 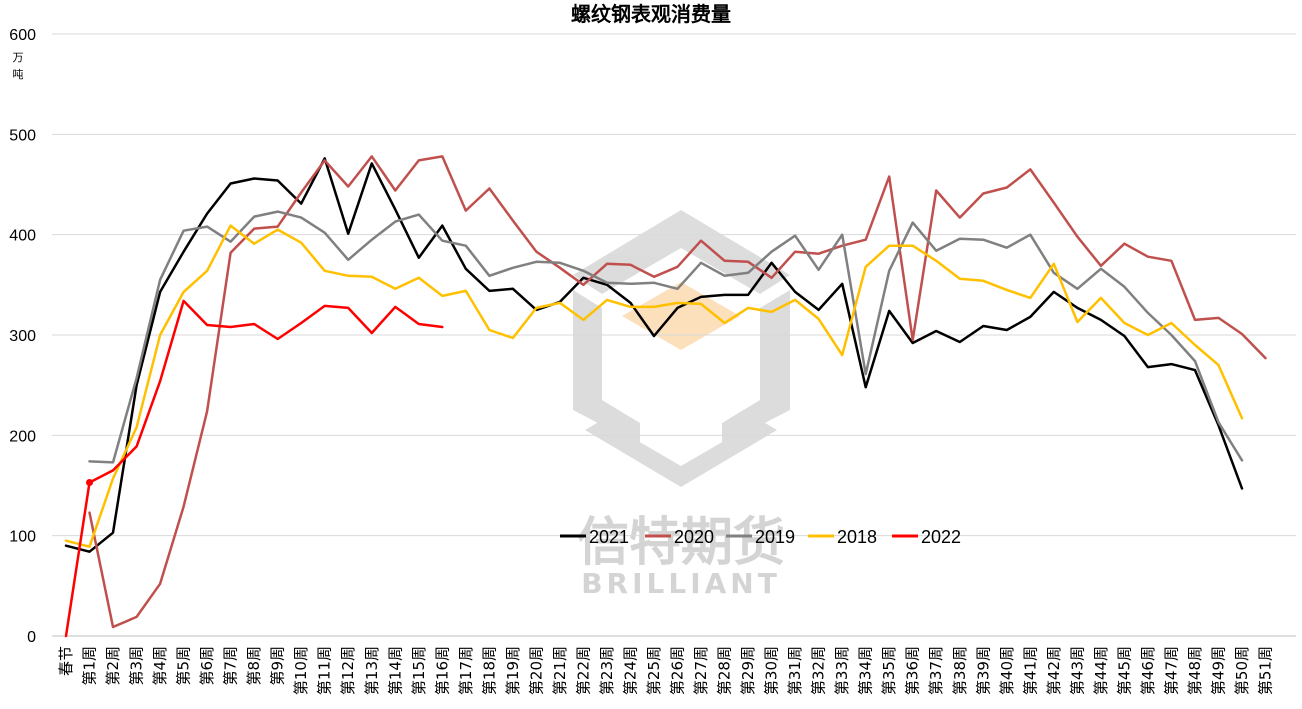 I want to click on y-tick-label: 600, so click(x=22, y=35).